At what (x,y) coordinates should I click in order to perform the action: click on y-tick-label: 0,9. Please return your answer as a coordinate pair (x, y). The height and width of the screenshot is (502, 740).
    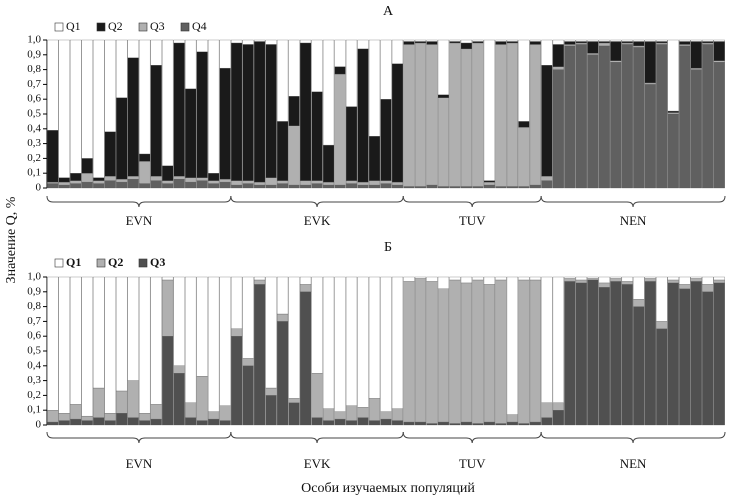
    Looking at the image, I should click on (34, 291).